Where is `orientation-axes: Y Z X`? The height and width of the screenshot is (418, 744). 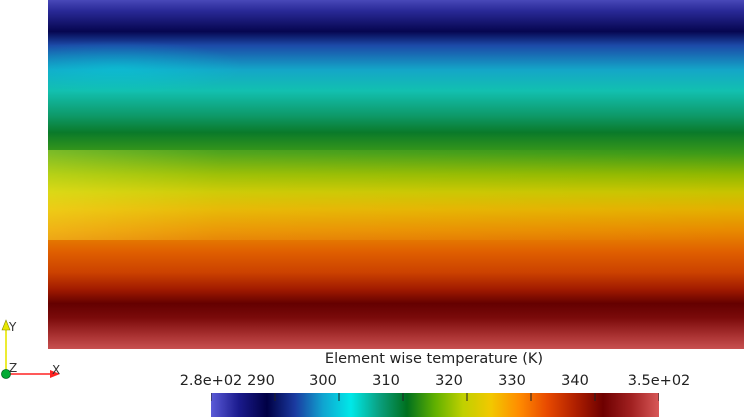 orientation-axes: Y Z X is located at coordinates (30, 349).